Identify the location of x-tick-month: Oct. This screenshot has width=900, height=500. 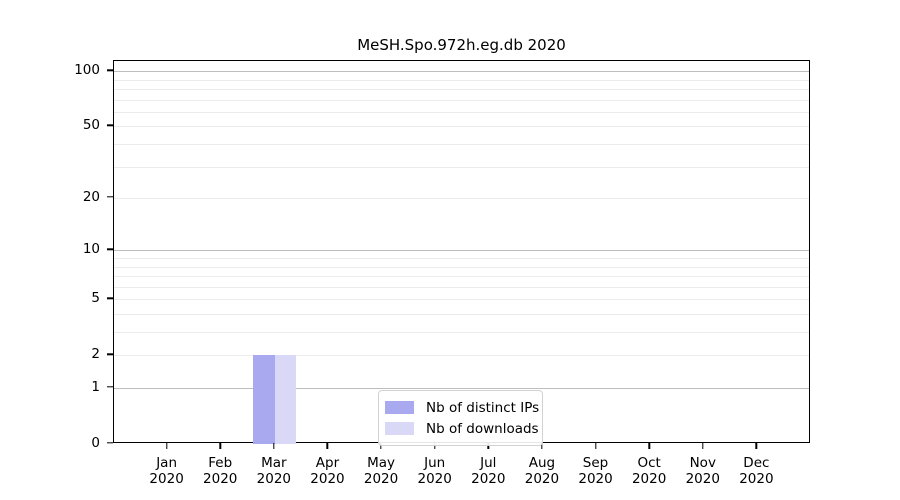
(649, 463).